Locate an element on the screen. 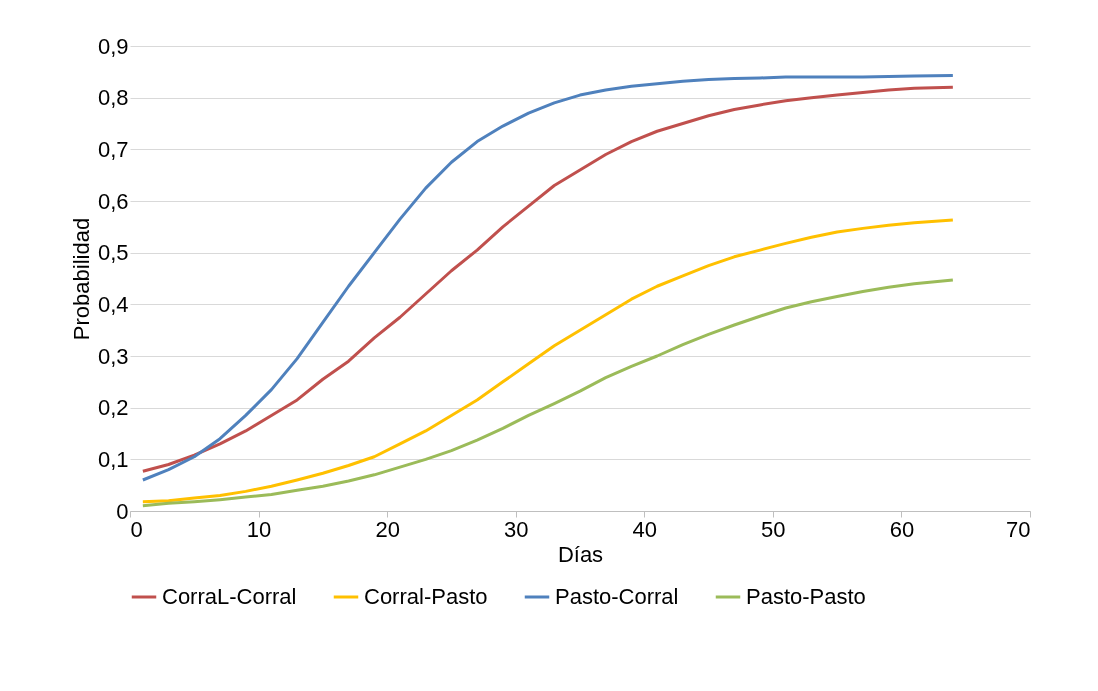 The image size is (1098, 691). x-tick-label: 50 is located at coordinates (773, 529).